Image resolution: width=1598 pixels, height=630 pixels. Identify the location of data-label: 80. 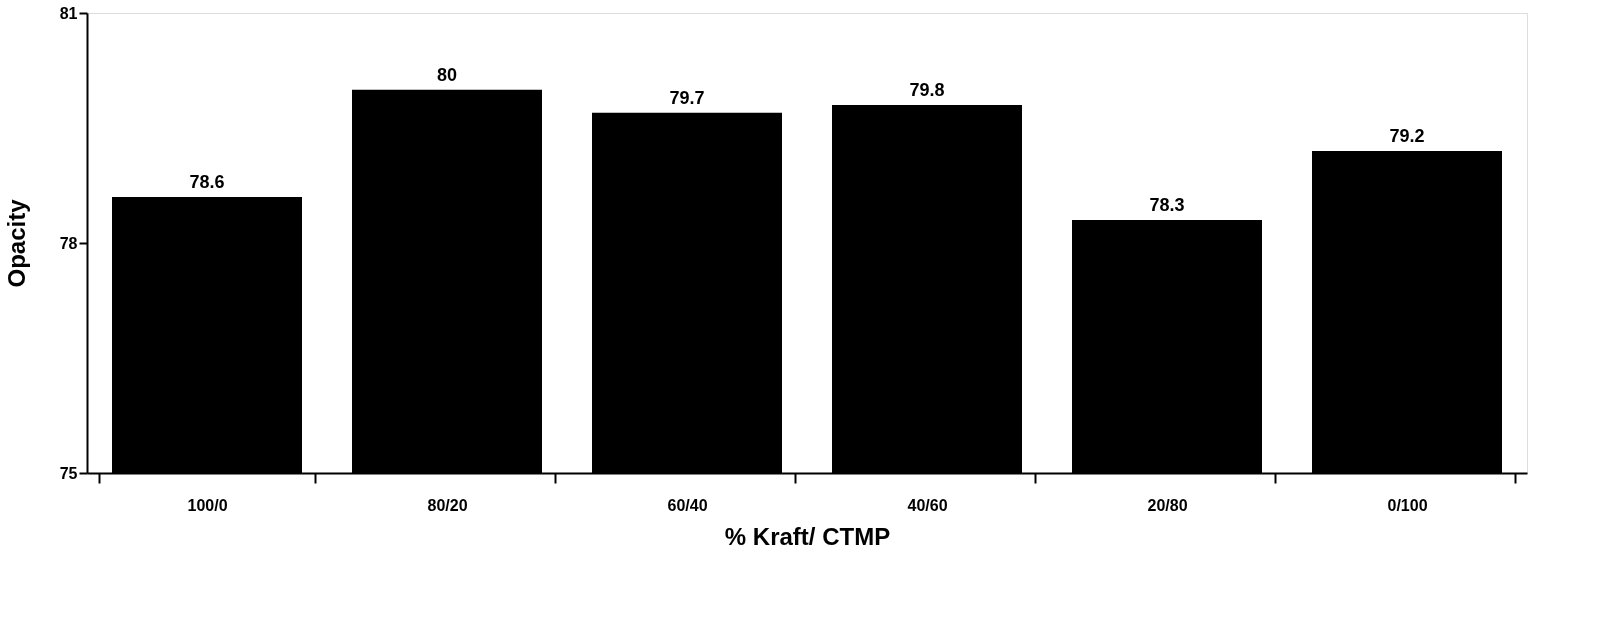
(447, 74).